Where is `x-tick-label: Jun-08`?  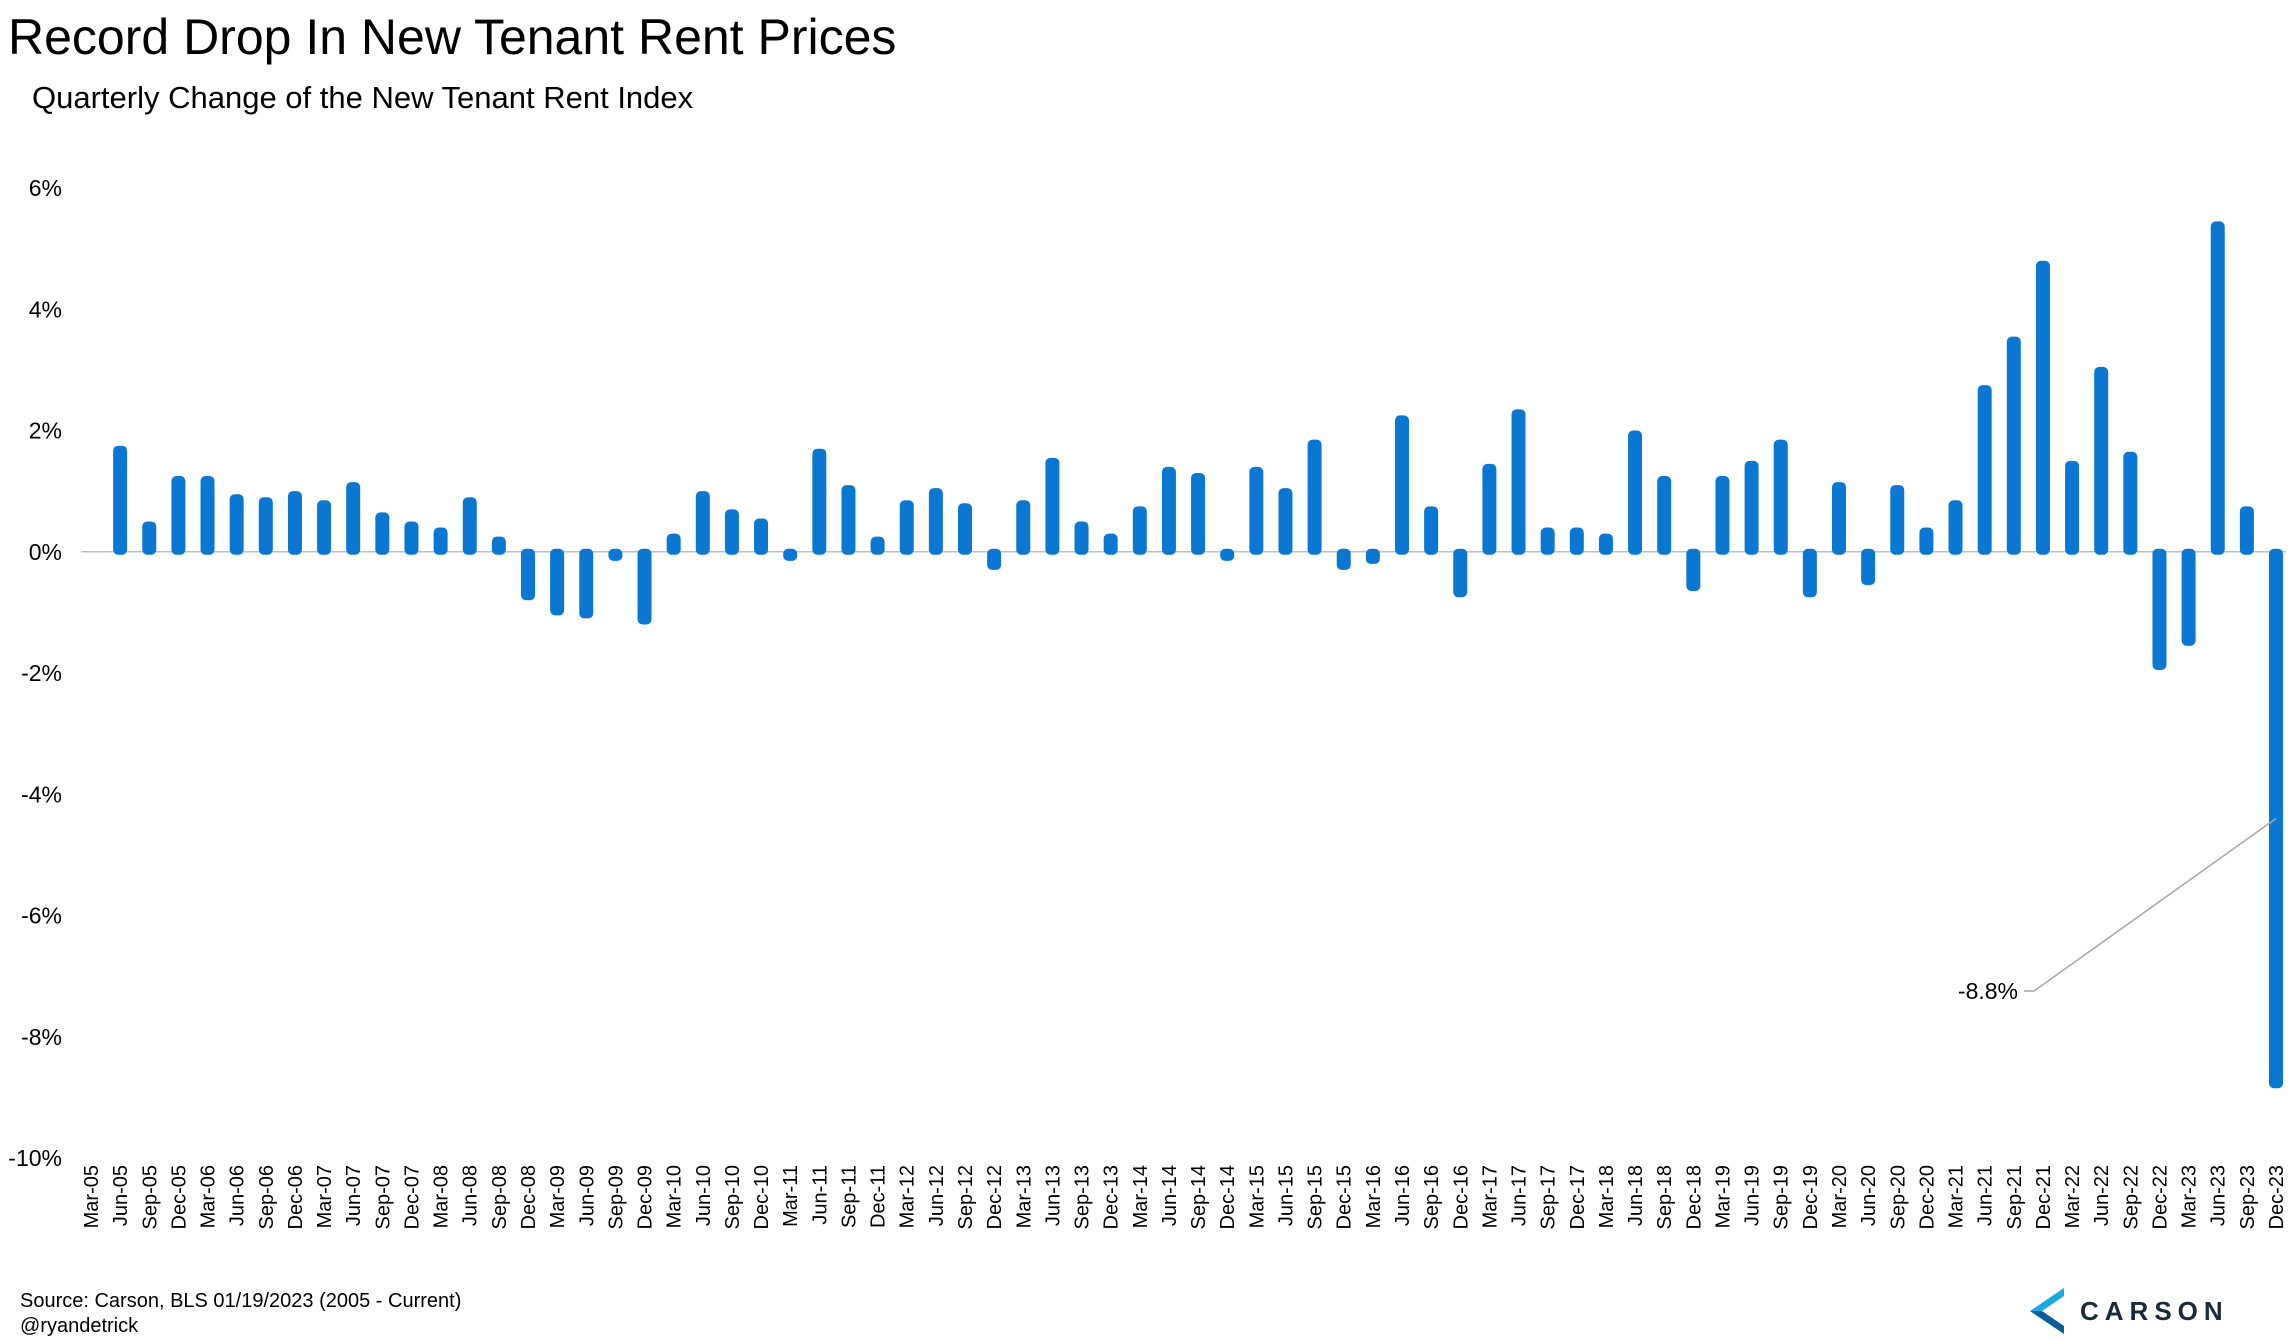
x-tick-label: Jun-08 is located at coordinates (471, 1195).